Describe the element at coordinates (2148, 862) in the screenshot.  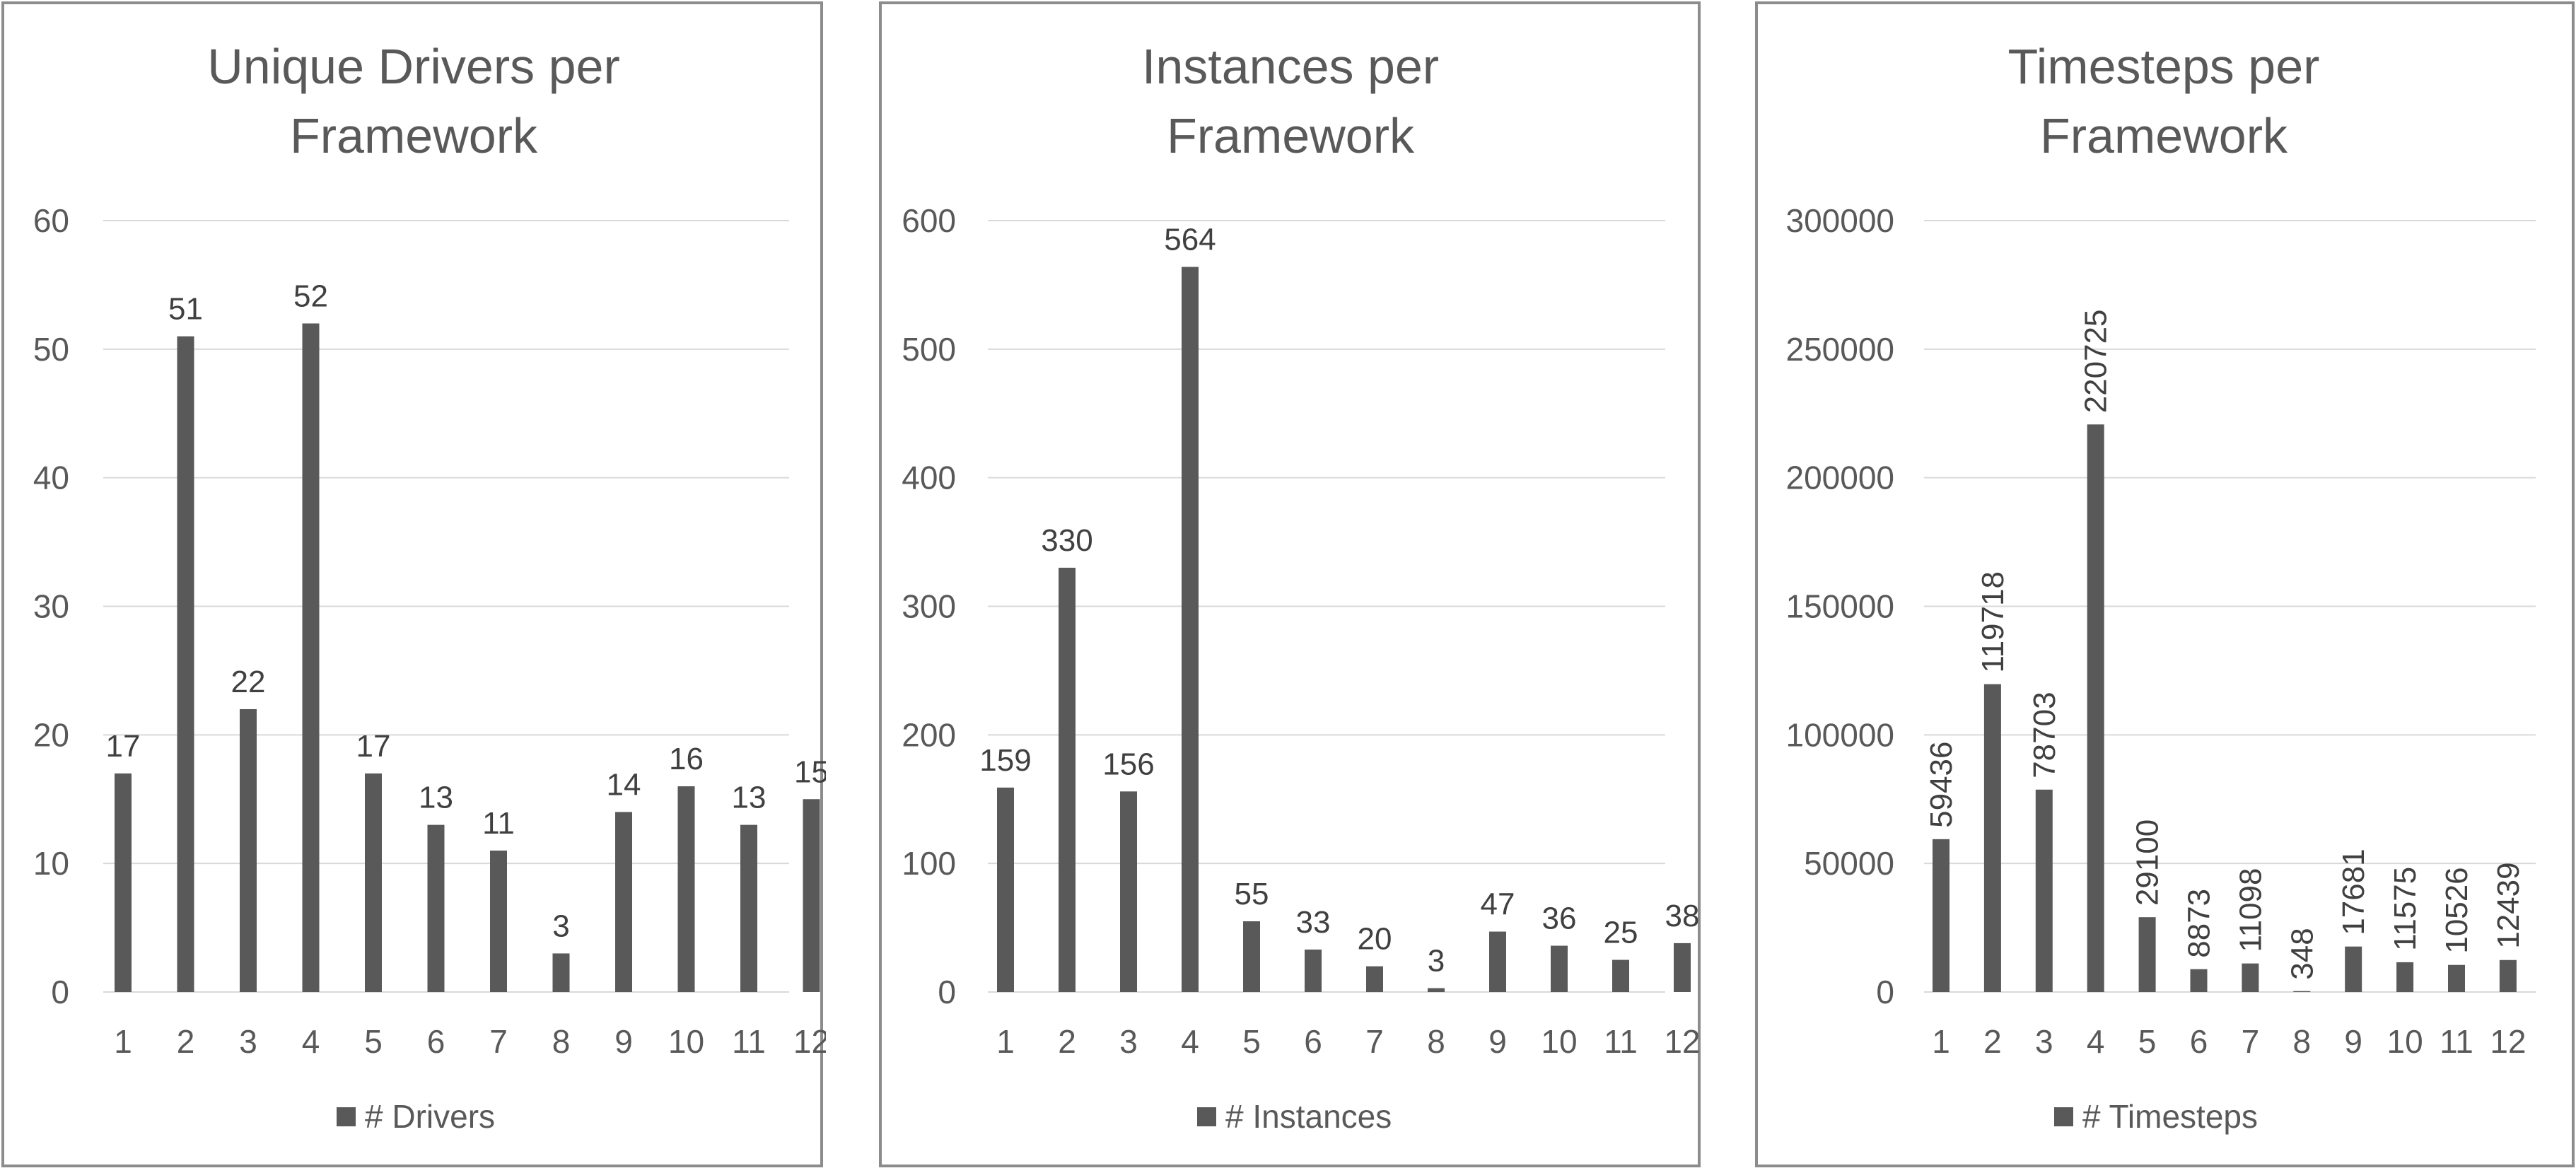
I see `data-label: 29100` at that location.